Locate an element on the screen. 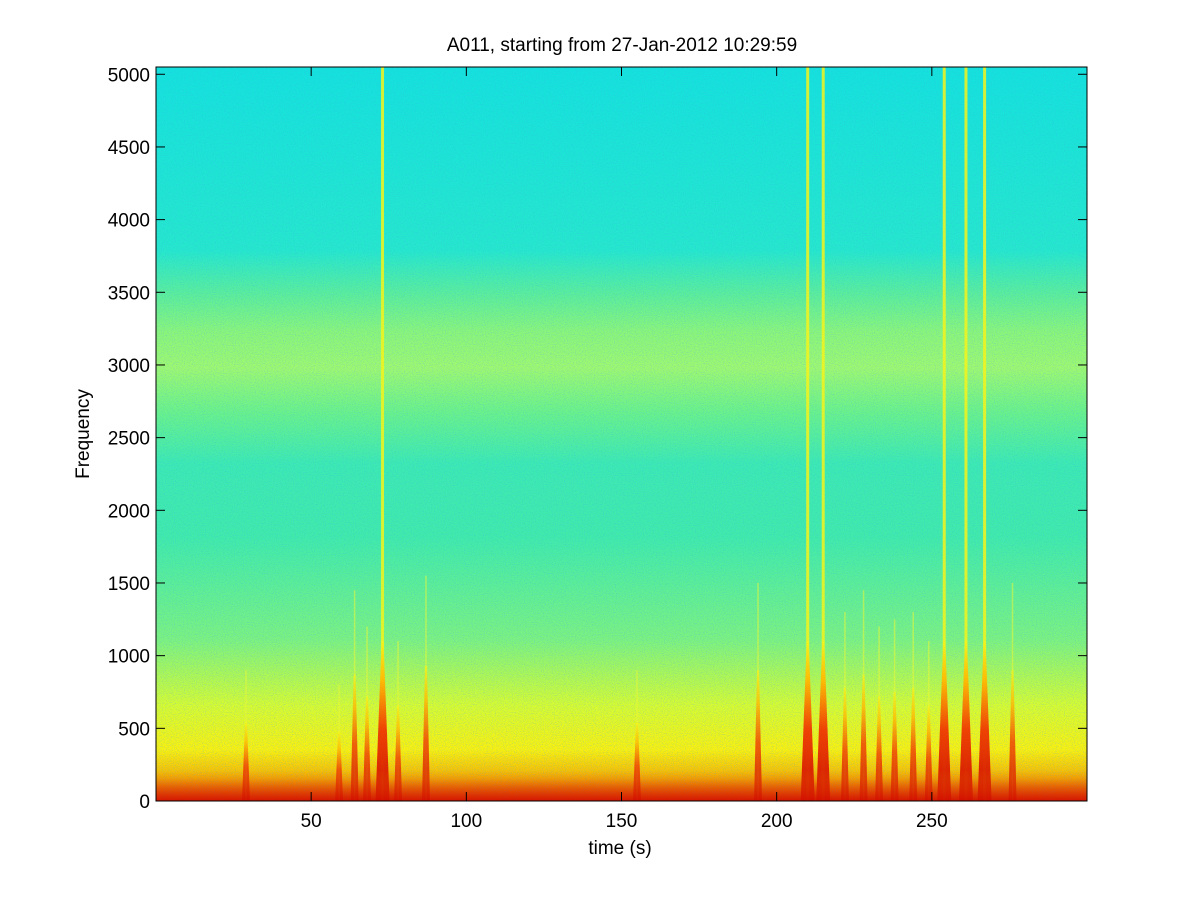 Image resolution: width=1200 pixels, height=900 pixels. y-tick-label: 4000 is located at coordinates (129, 221).